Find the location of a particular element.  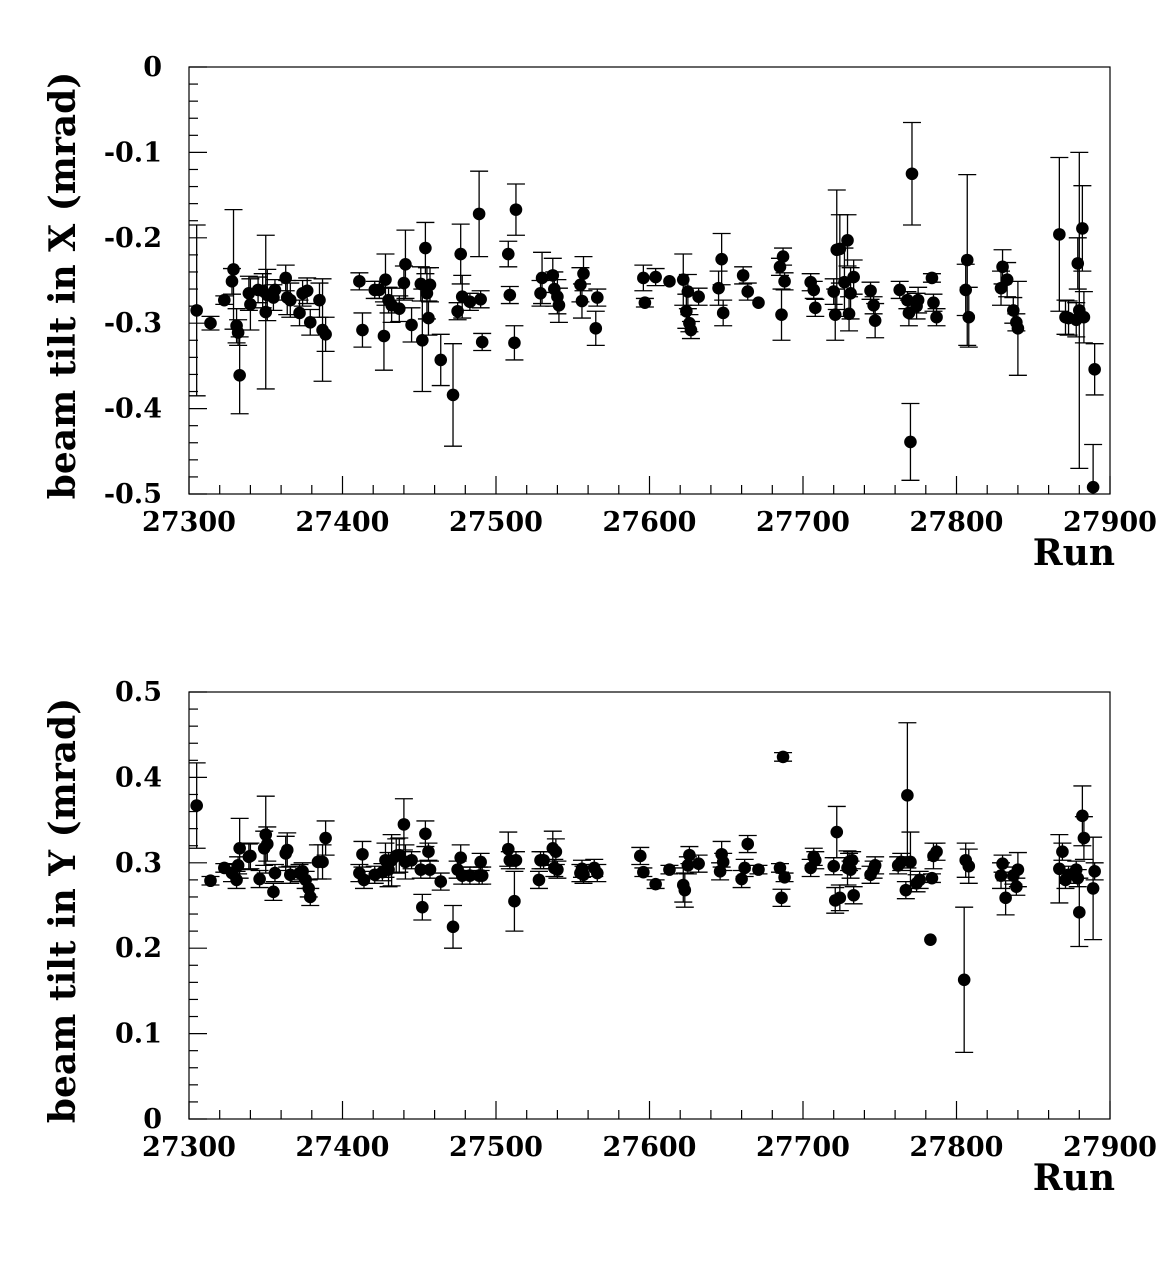

x-axis-title: Run is located at coordinates (1074, 1178).